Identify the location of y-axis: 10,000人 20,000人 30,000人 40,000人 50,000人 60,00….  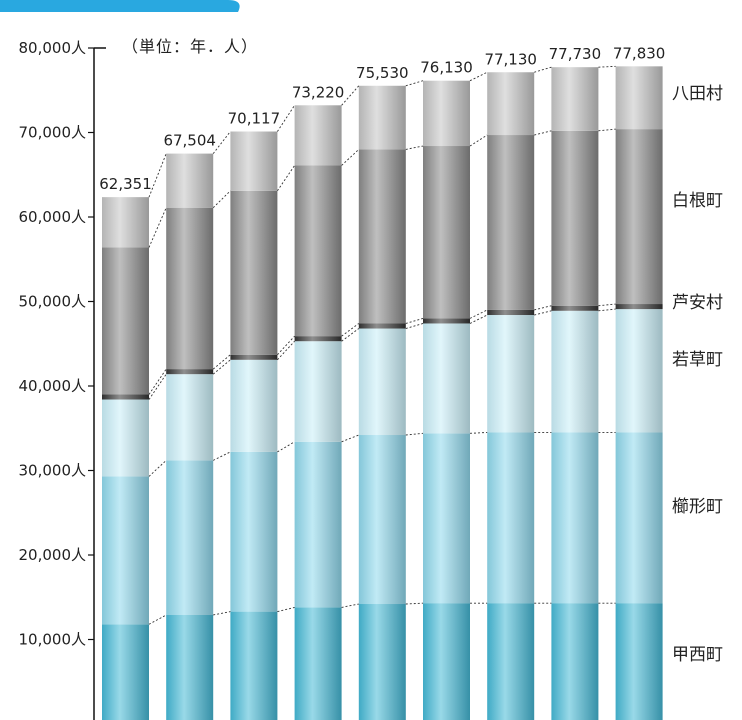
(62, 379).